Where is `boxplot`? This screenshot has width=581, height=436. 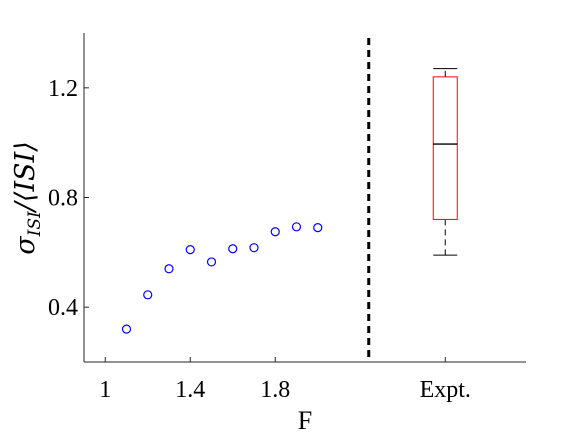
boxplot is located at coordinates (445, 162).